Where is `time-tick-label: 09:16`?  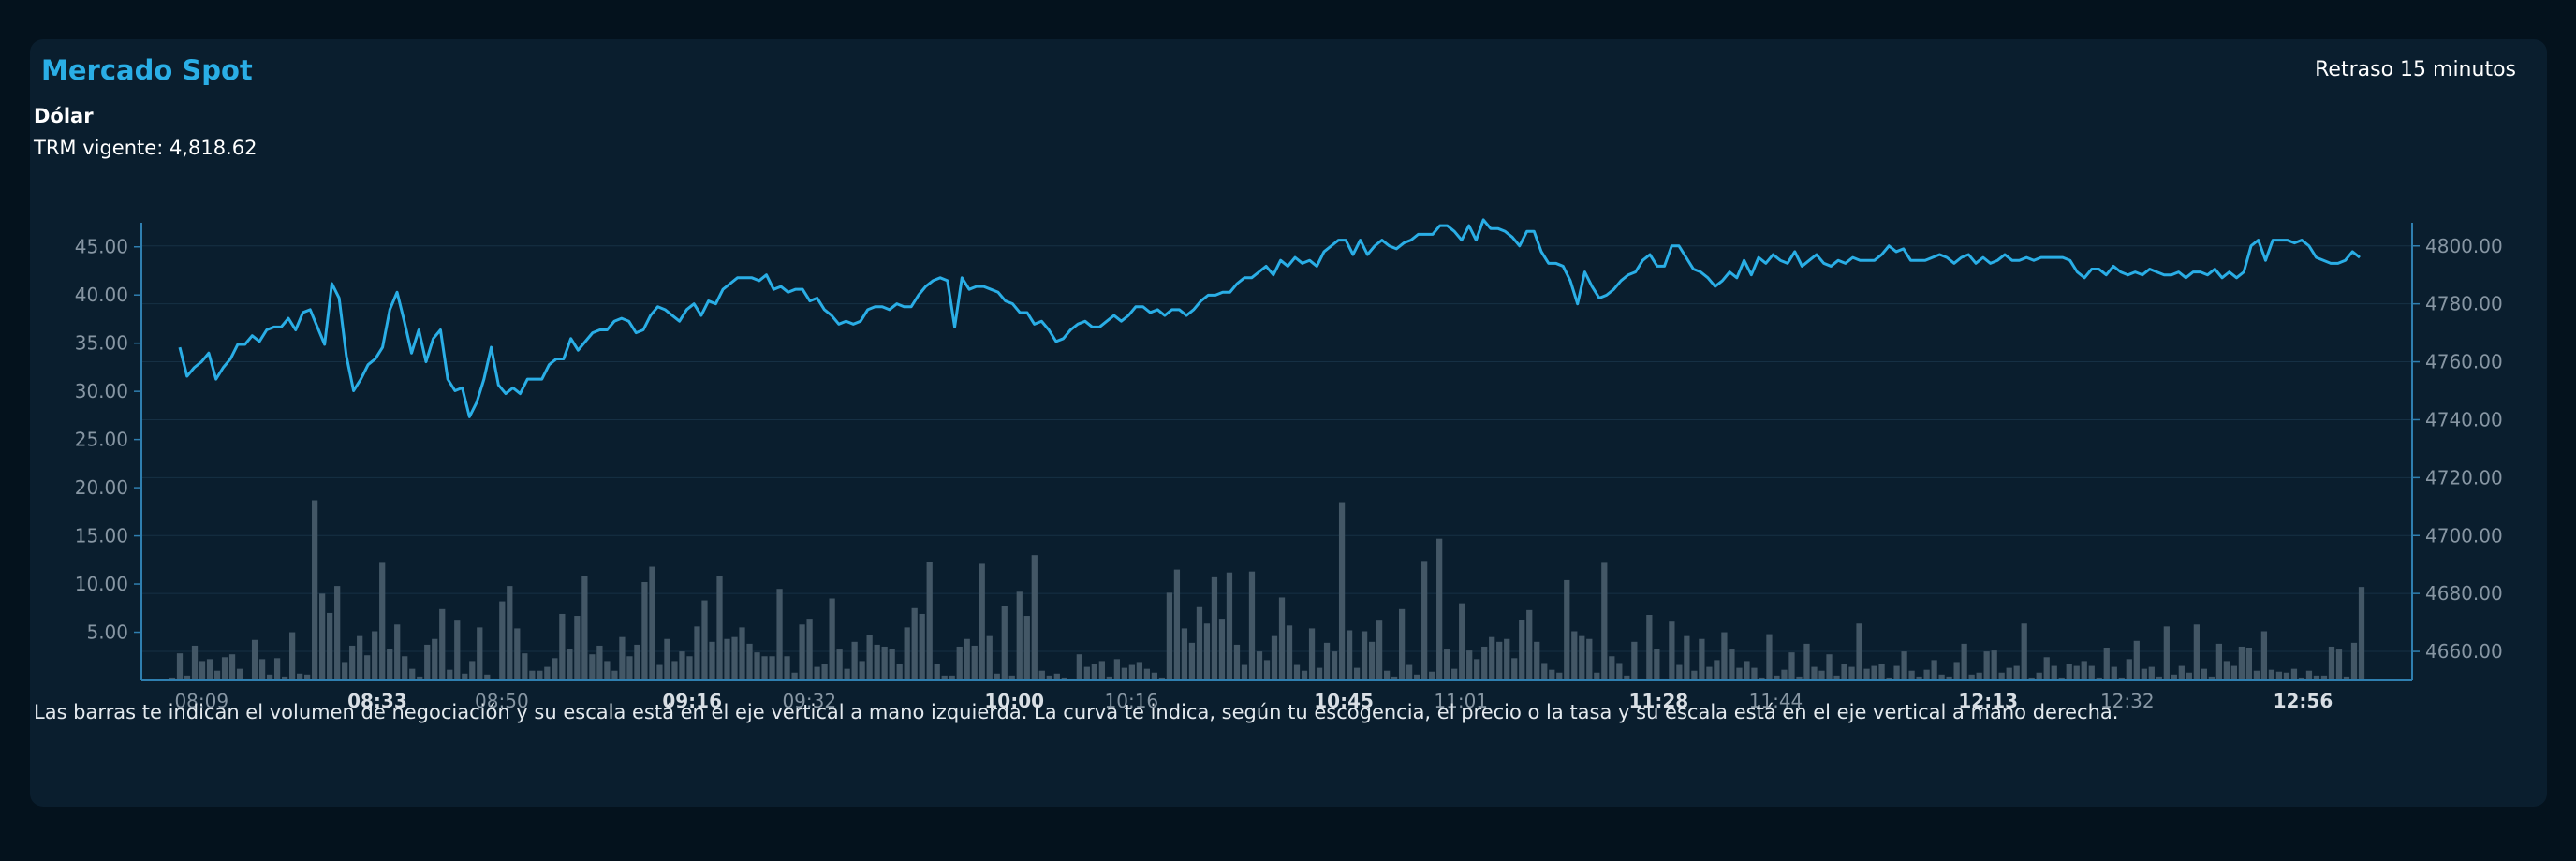
time-tick-label: 09:16 is located at coordinates (692, 701).